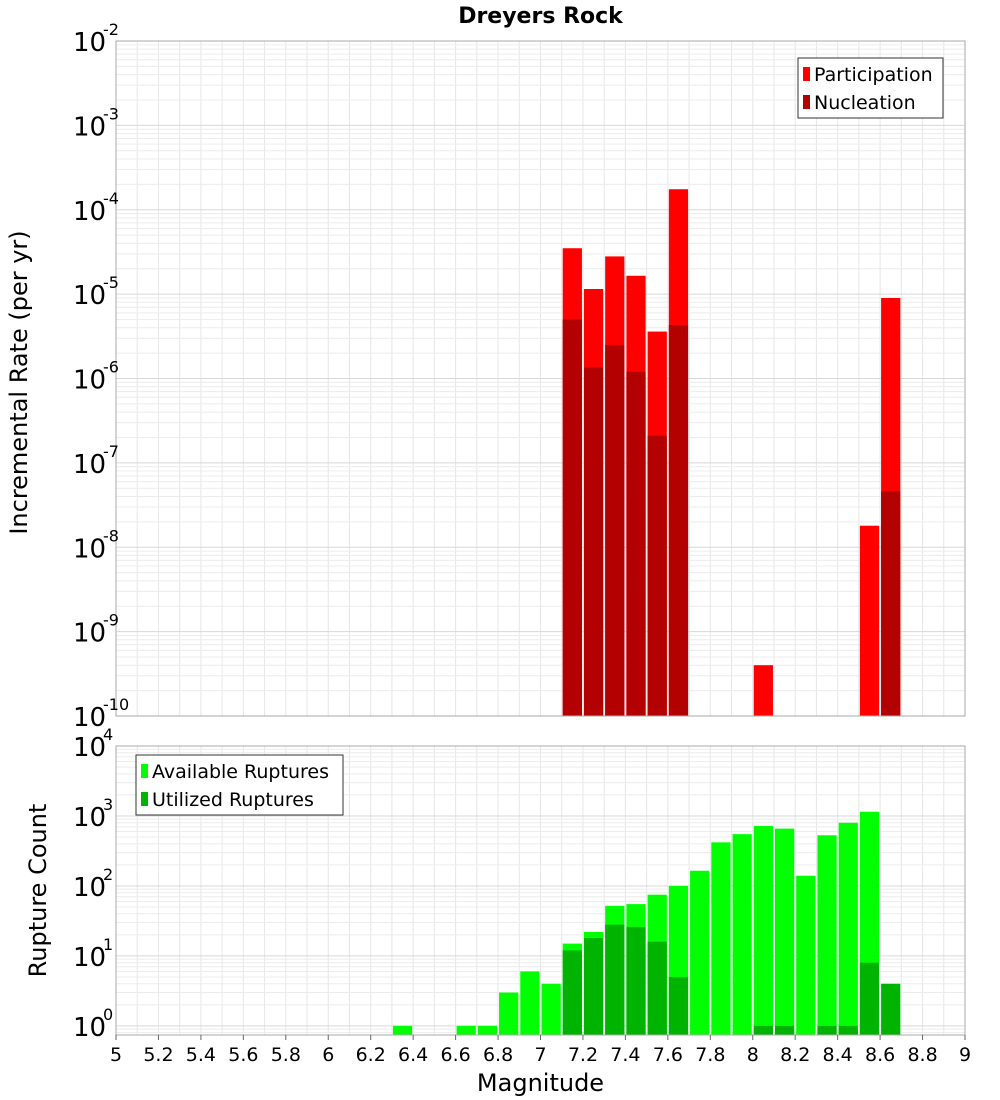  Describe the element at coordinates (922, 1055) in the screenshot. I see `x-tick-label: 8.8` at that location.